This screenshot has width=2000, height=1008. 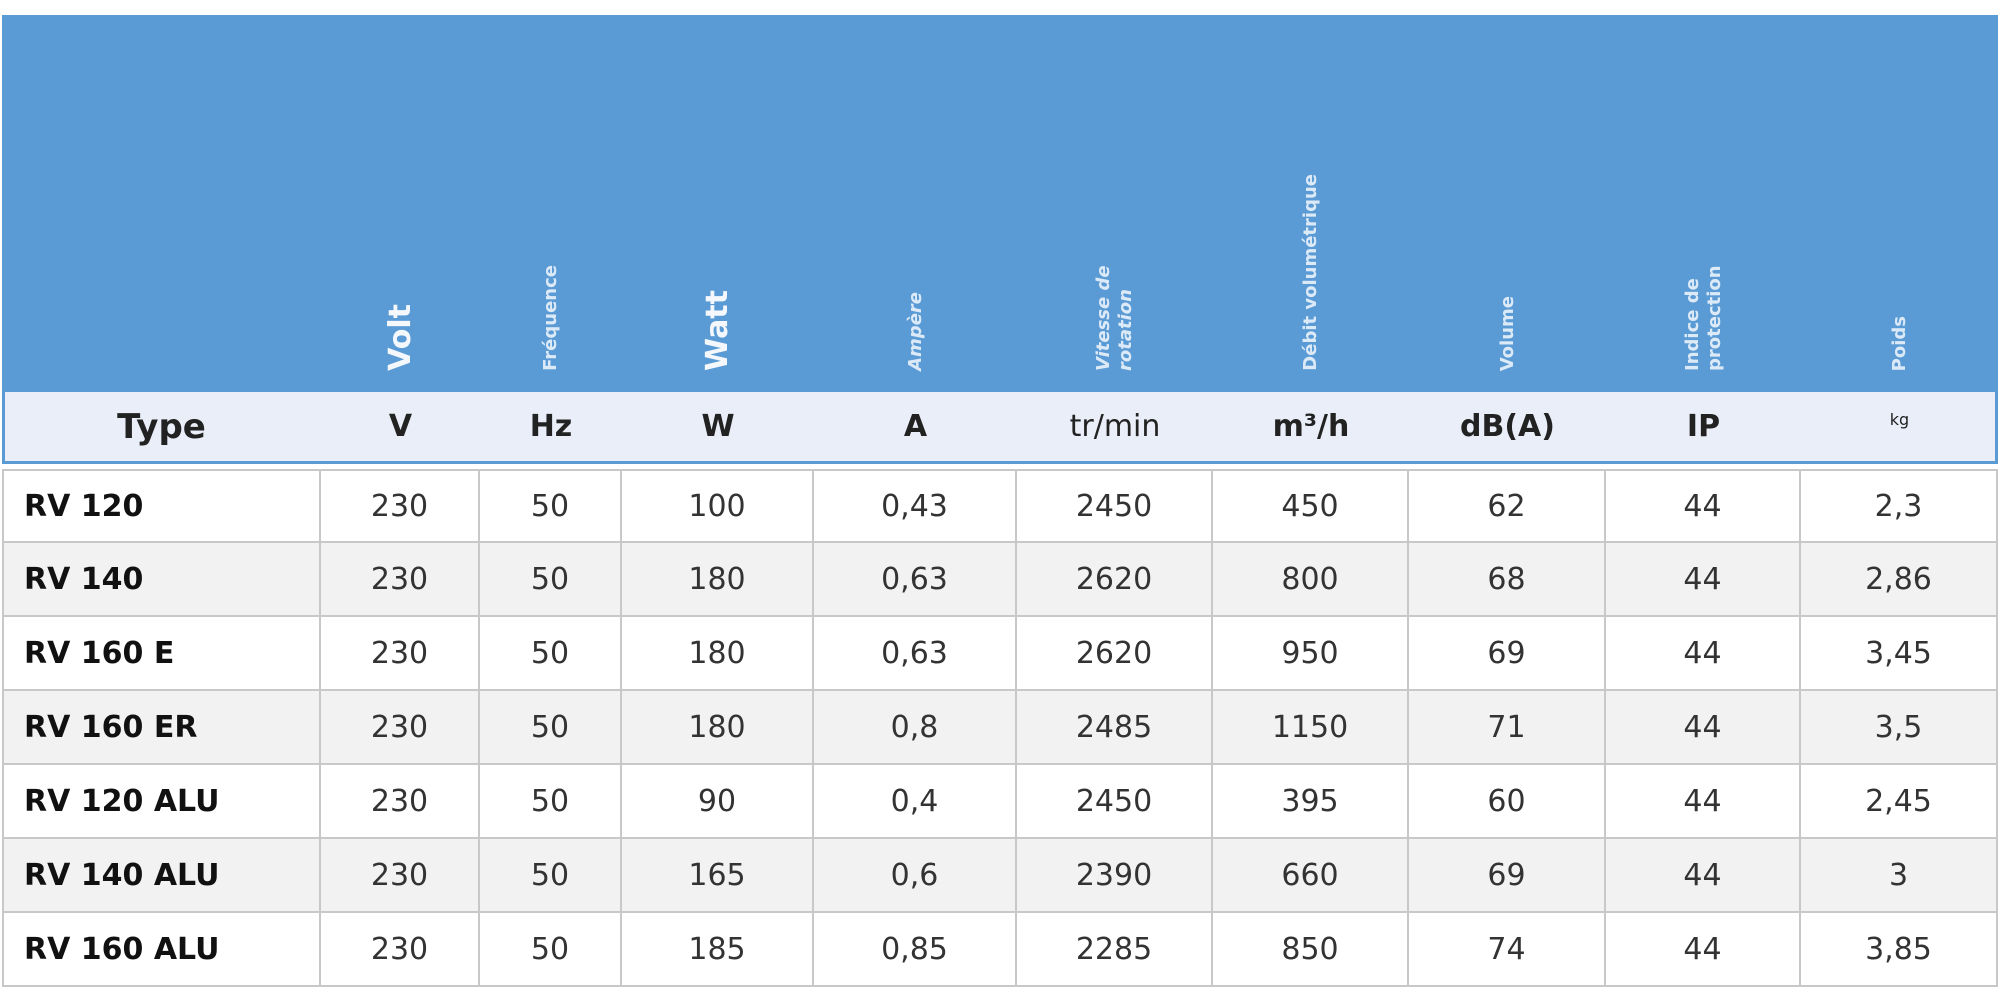 What do you see at coordinates (1899, 950) in the screenshot?
I see `table-cell: 3,85` at bounding box center [1899, 950].